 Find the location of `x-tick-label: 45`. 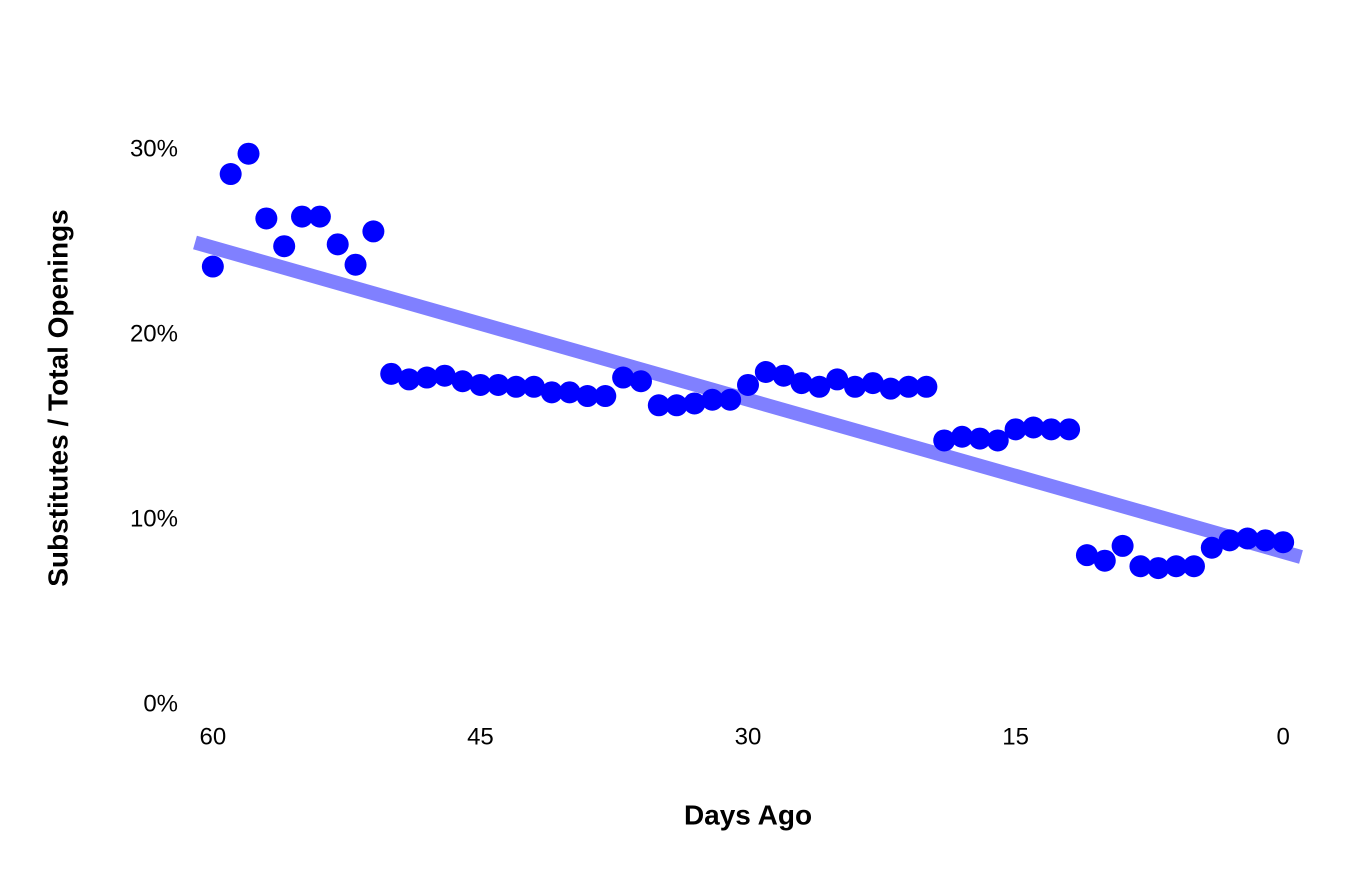

x-tick-label: 45 is located at coordinates (480, 736).